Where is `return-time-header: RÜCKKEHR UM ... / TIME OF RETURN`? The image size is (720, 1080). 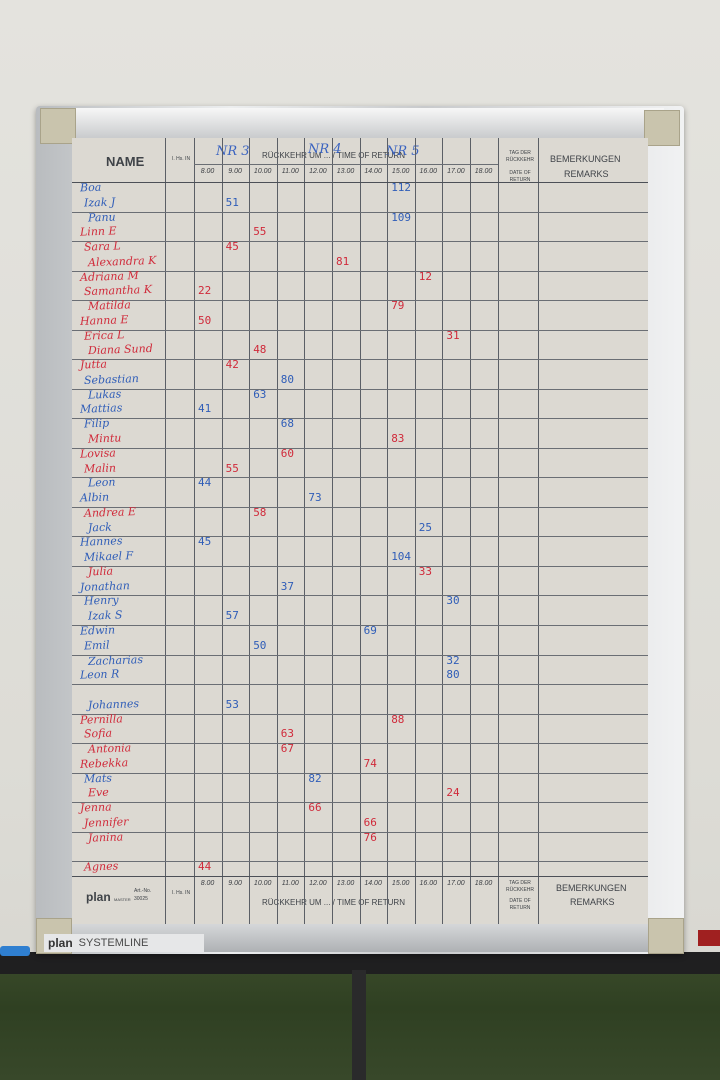 return-time-header: RÜCKKEHR UM ... / TIME OF RETURN is located at coordinates (333, 155).